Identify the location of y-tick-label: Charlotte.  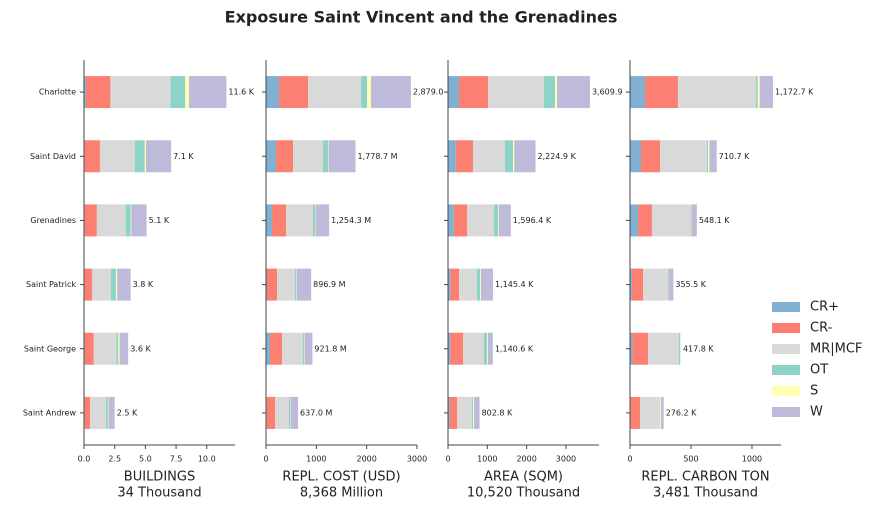
(57, 92).